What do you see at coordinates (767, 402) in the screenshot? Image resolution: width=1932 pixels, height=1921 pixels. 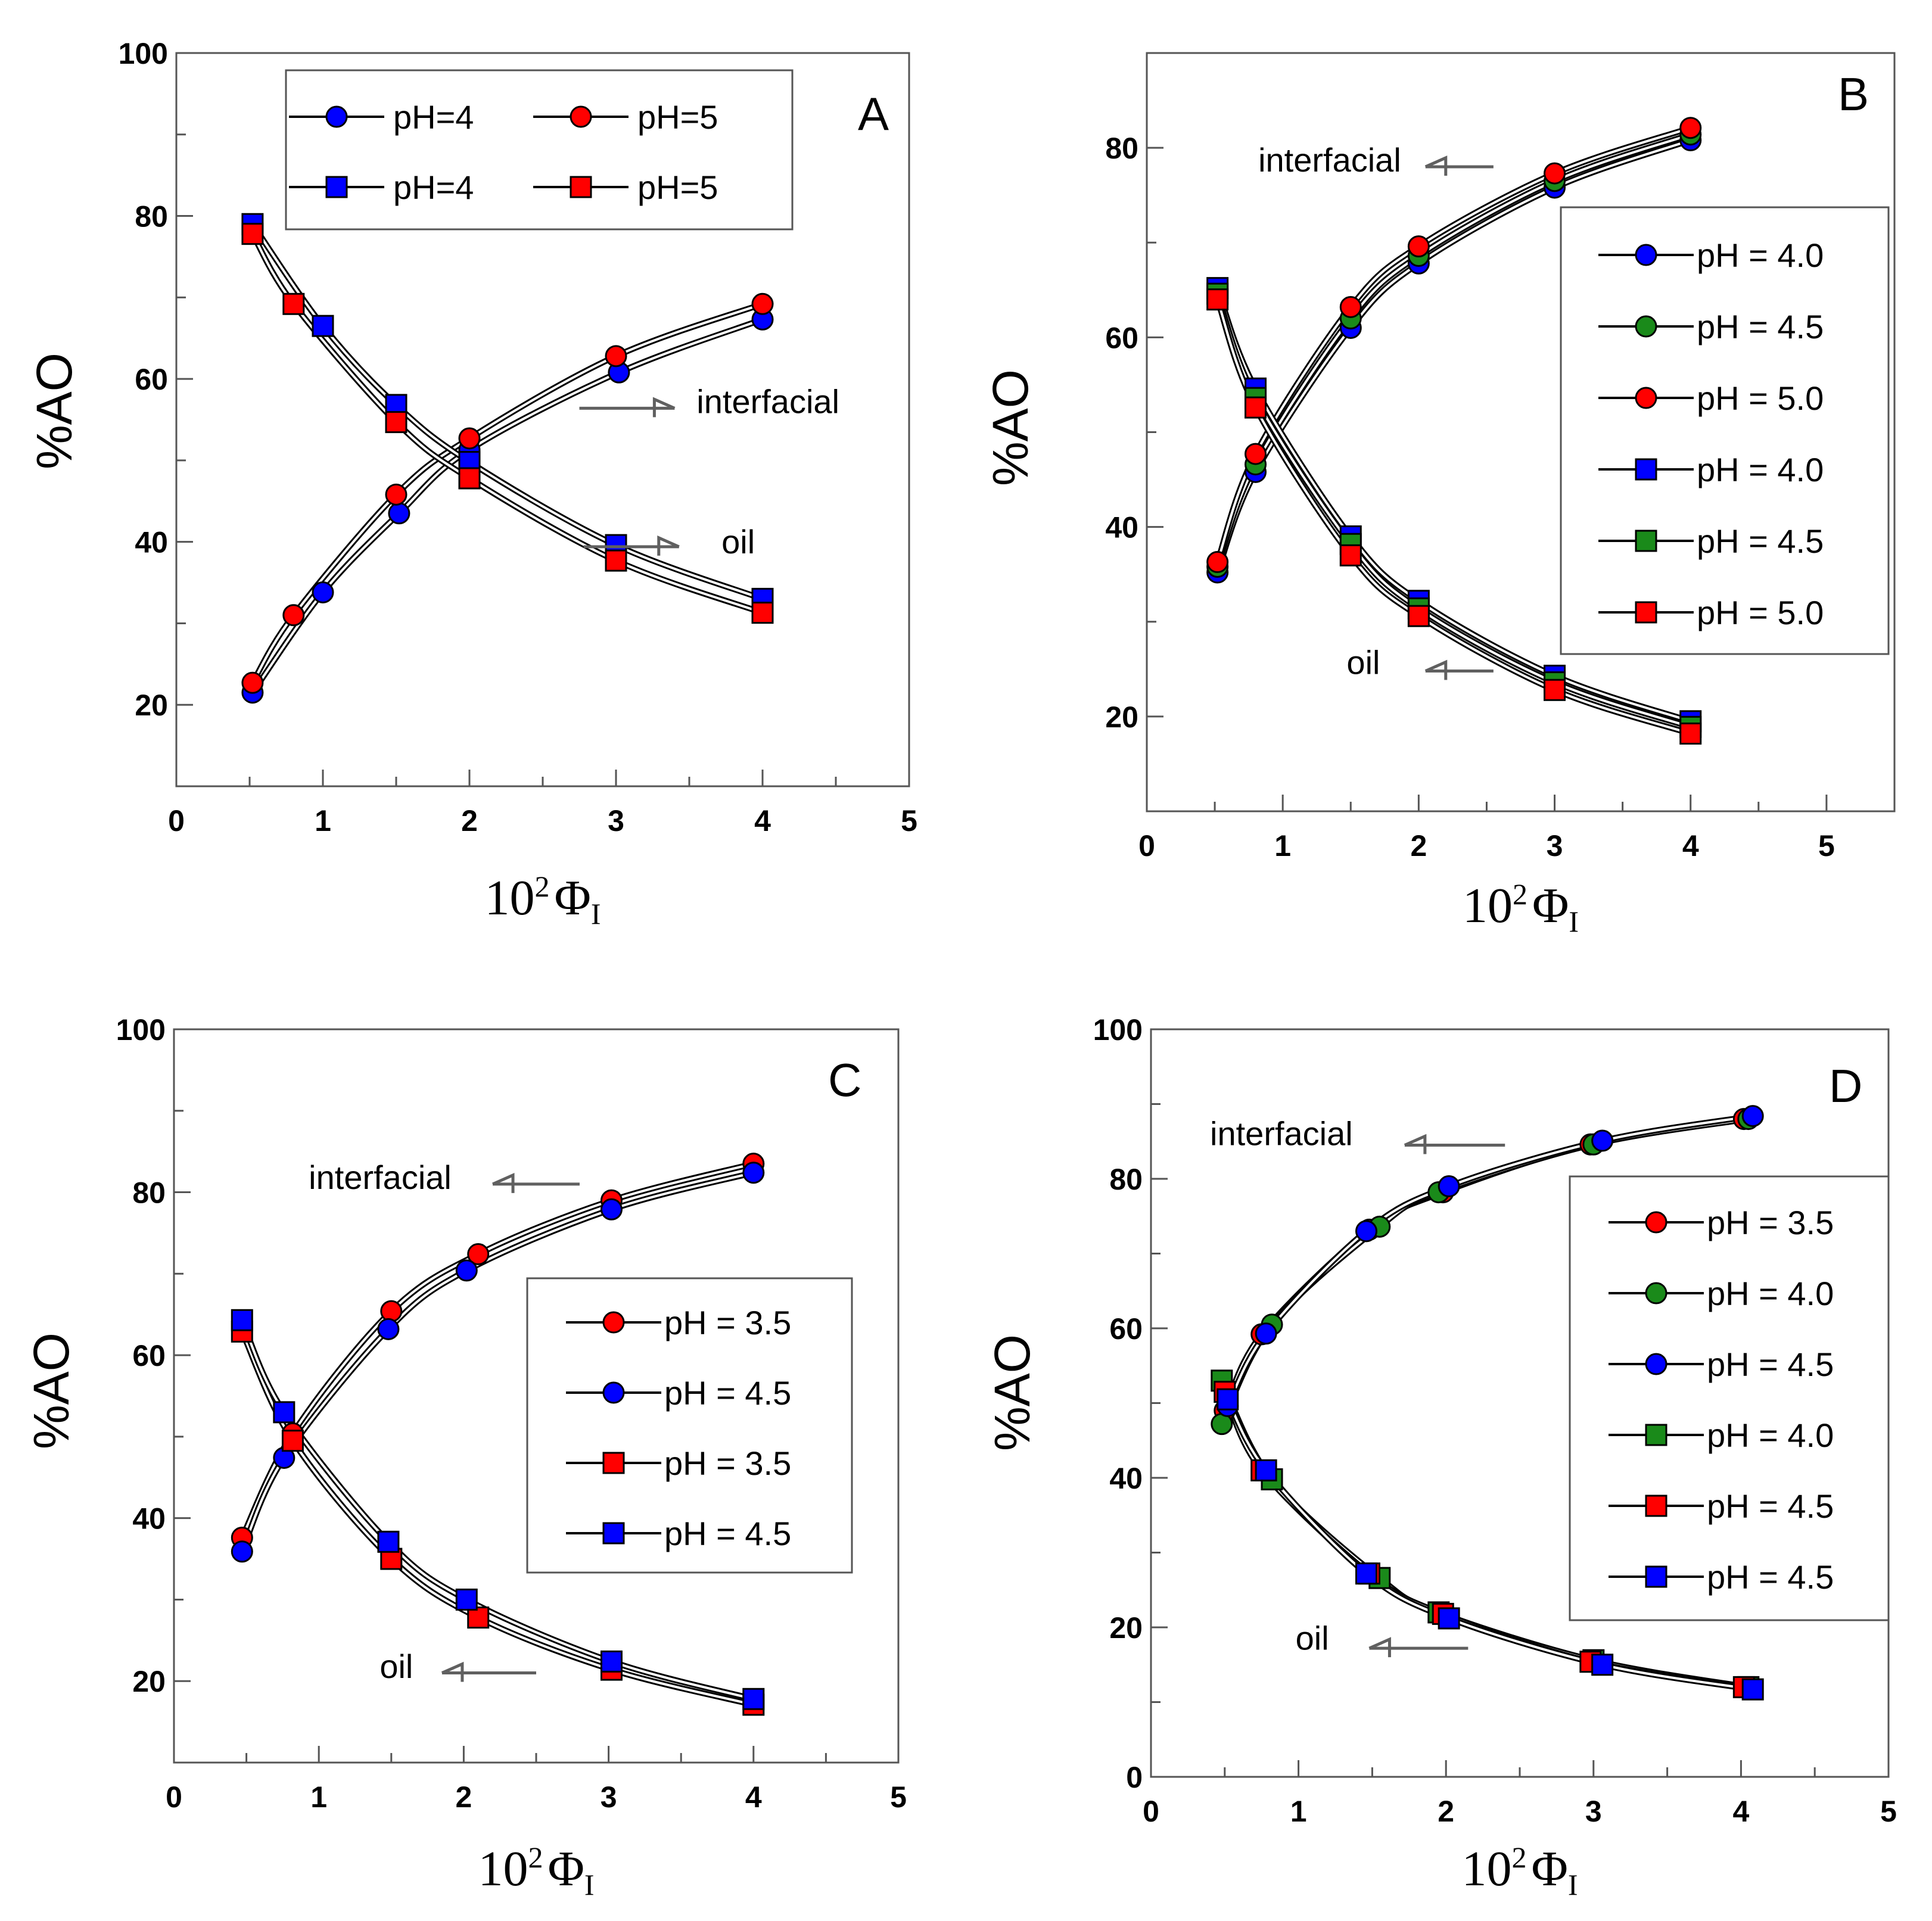 I see `annotation-interfacial: interfacial` at bounding box center [767, 402].